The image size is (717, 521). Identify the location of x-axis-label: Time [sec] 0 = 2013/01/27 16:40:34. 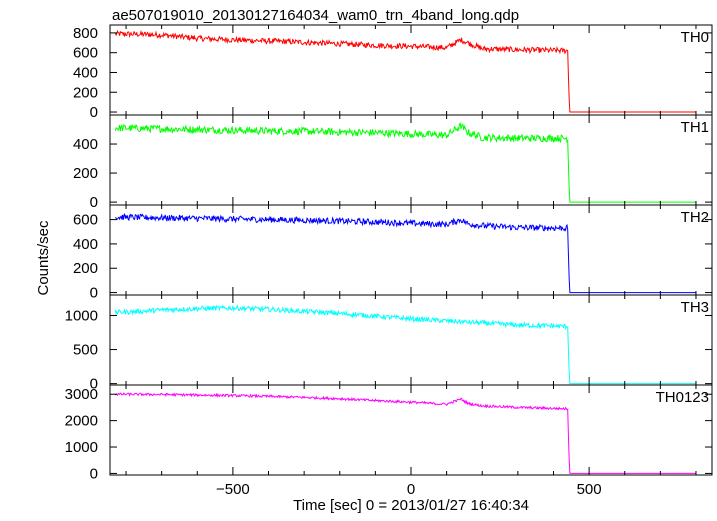
(411, 505).